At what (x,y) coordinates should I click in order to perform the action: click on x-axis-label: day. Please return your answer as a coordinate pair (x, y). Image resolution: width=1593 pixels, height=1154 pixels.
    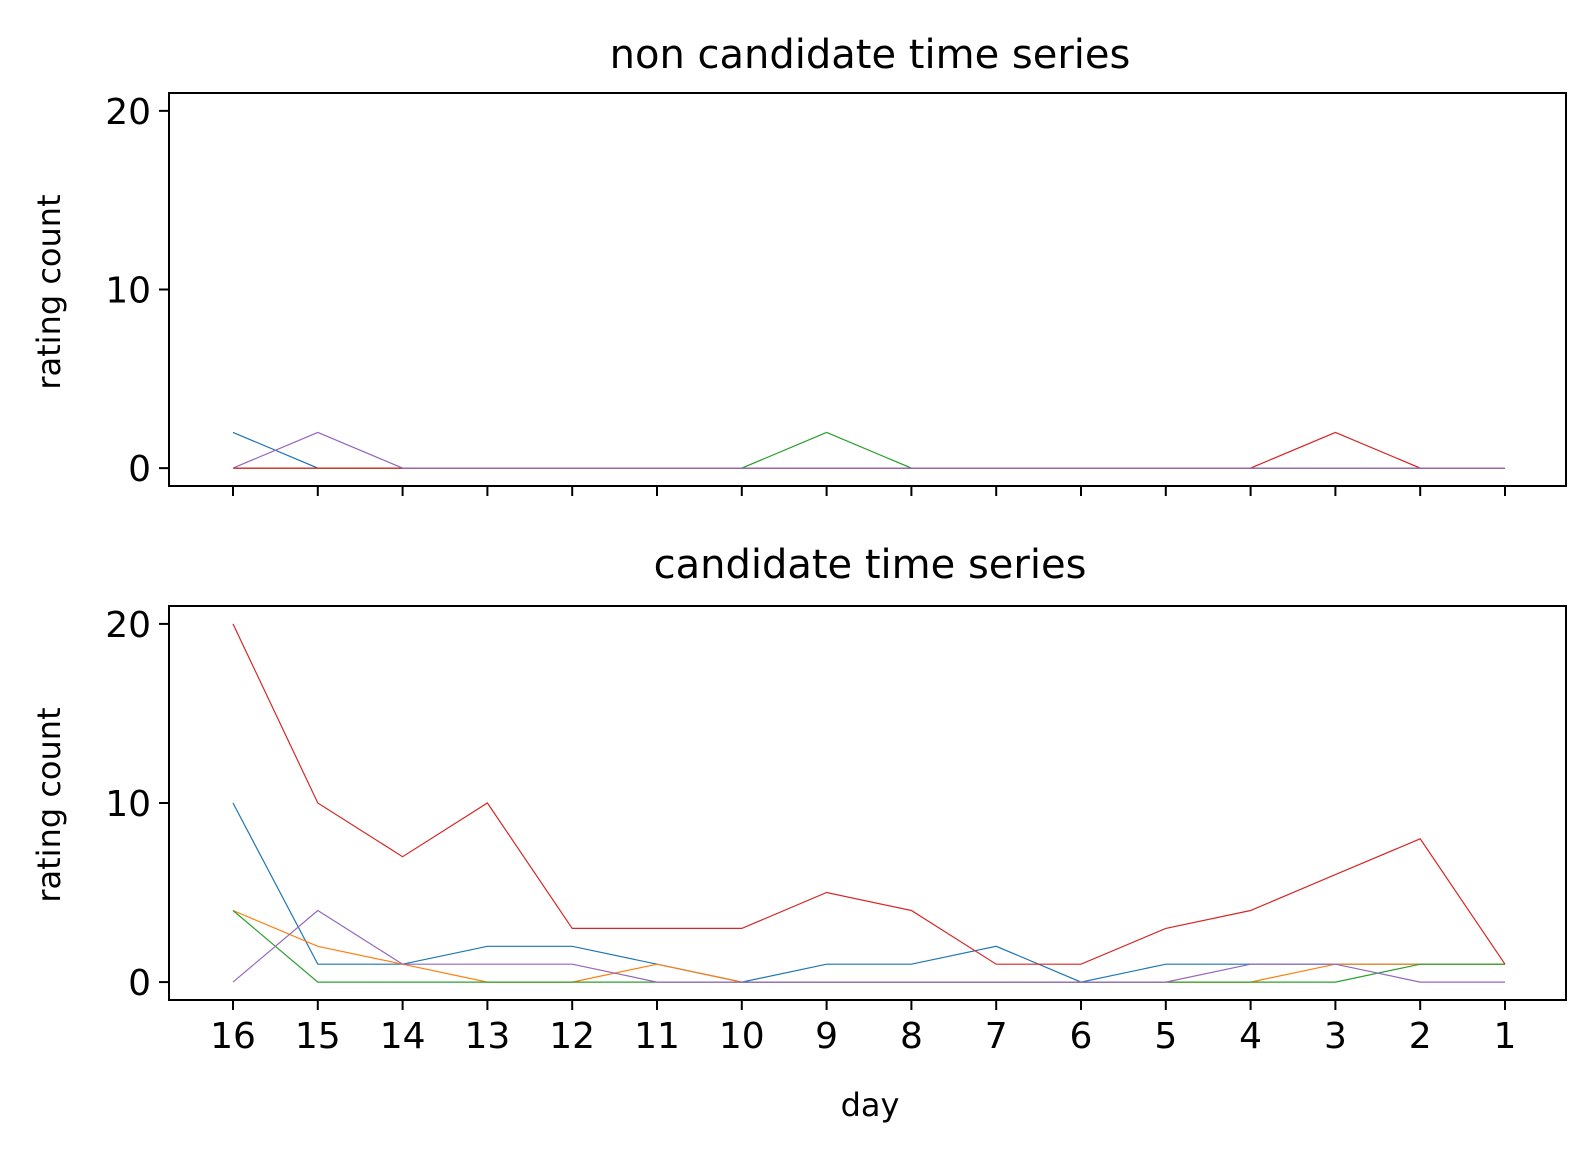
    Looking at the image, I should click on (870, 1105).